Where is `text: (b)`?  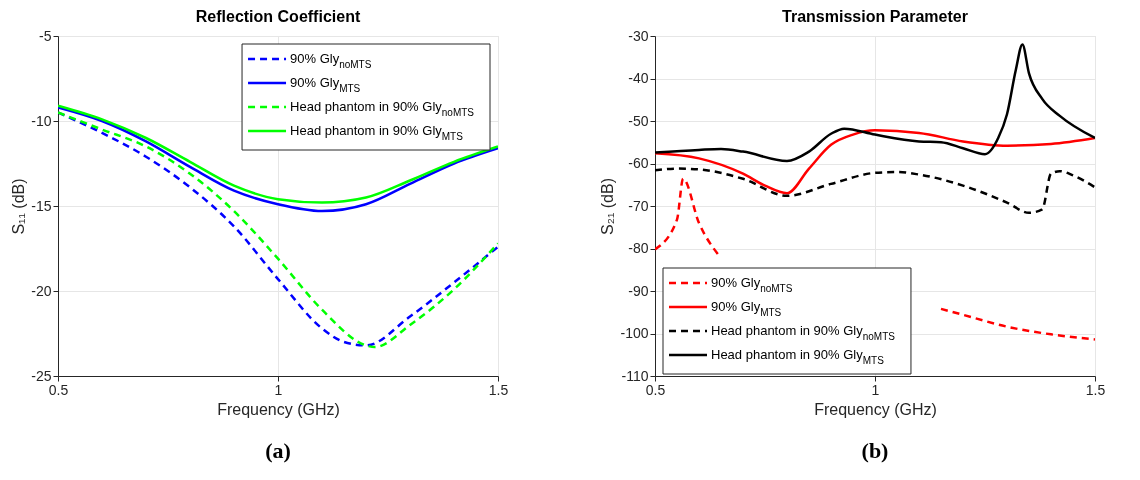
text: (b) is located at coordinates (875, 450).